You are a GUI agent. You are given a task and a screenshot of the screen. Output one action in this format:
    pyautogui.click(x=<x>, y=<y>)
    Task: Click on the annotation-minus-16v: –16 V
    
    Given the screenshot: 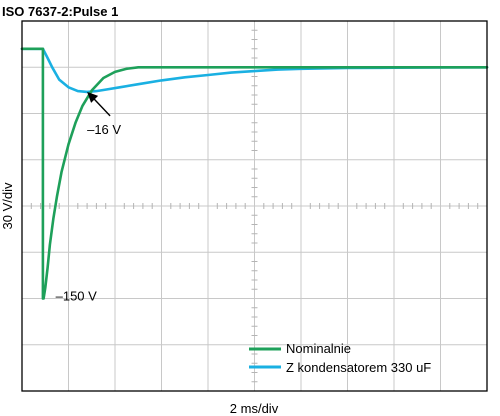 What is the action you would take?
    pyautogui.click(x=104, y=129)
    